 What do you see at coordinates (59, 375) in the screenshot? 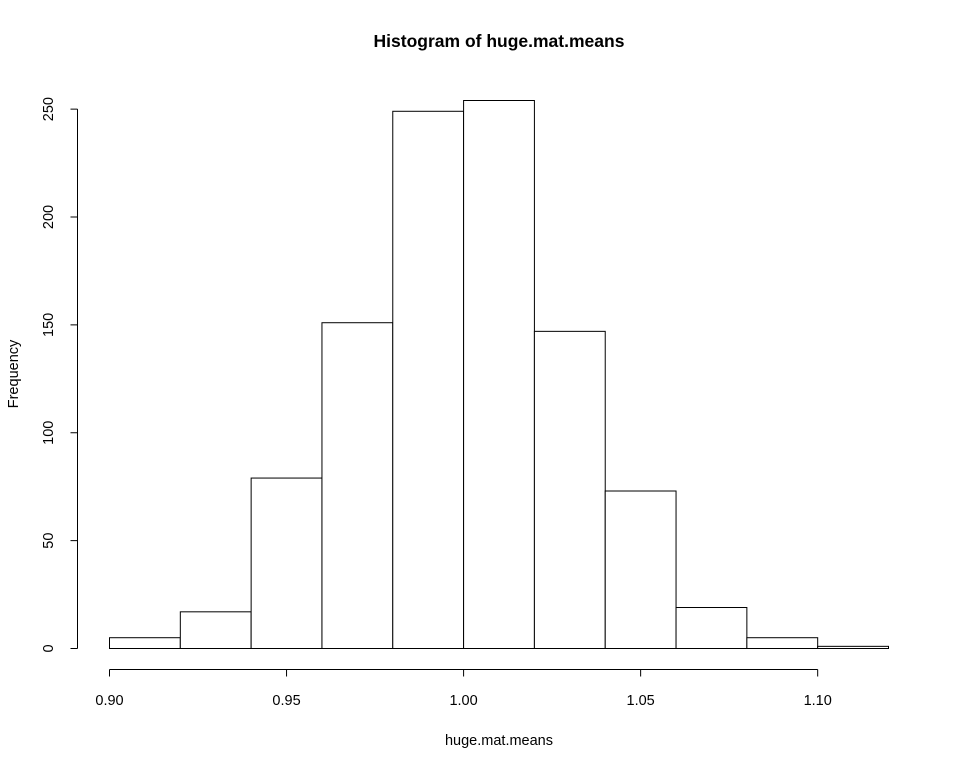
I see `y-axis: 0 50 100 150 200 250` at bounding box center [59, 375].